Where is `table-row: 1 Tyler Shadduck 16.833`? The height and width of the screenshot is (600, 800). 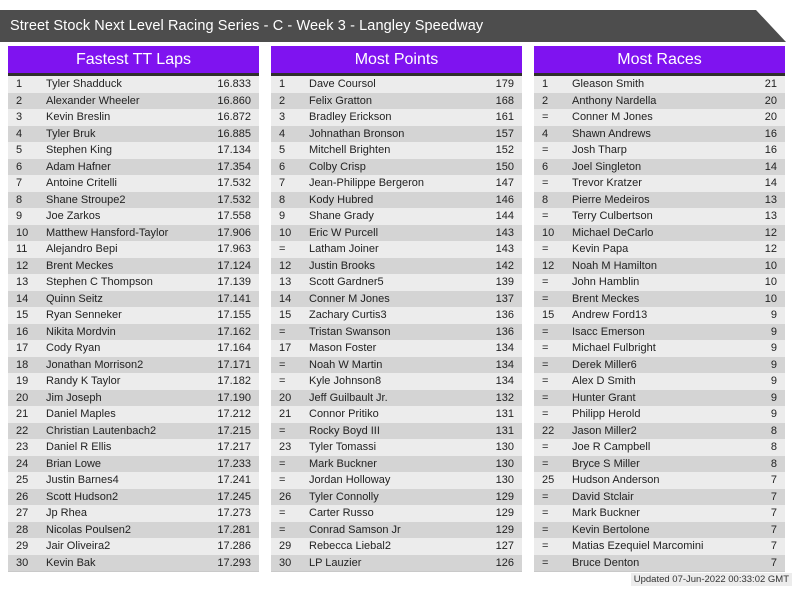
table-row: 1 Tyler Shadduck 16.833 is located at coordinates (133, 84).